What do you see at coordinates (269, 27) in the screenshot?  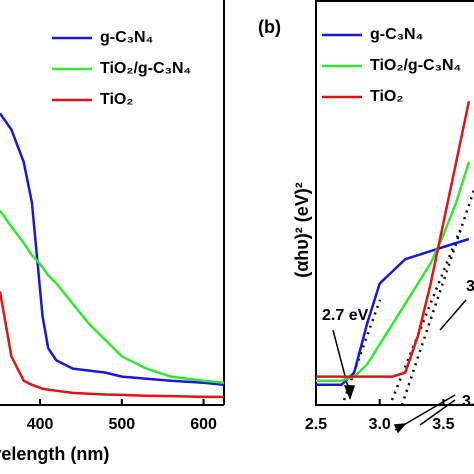 I see `panel-label: (b)` at bounding box center [269, 27].